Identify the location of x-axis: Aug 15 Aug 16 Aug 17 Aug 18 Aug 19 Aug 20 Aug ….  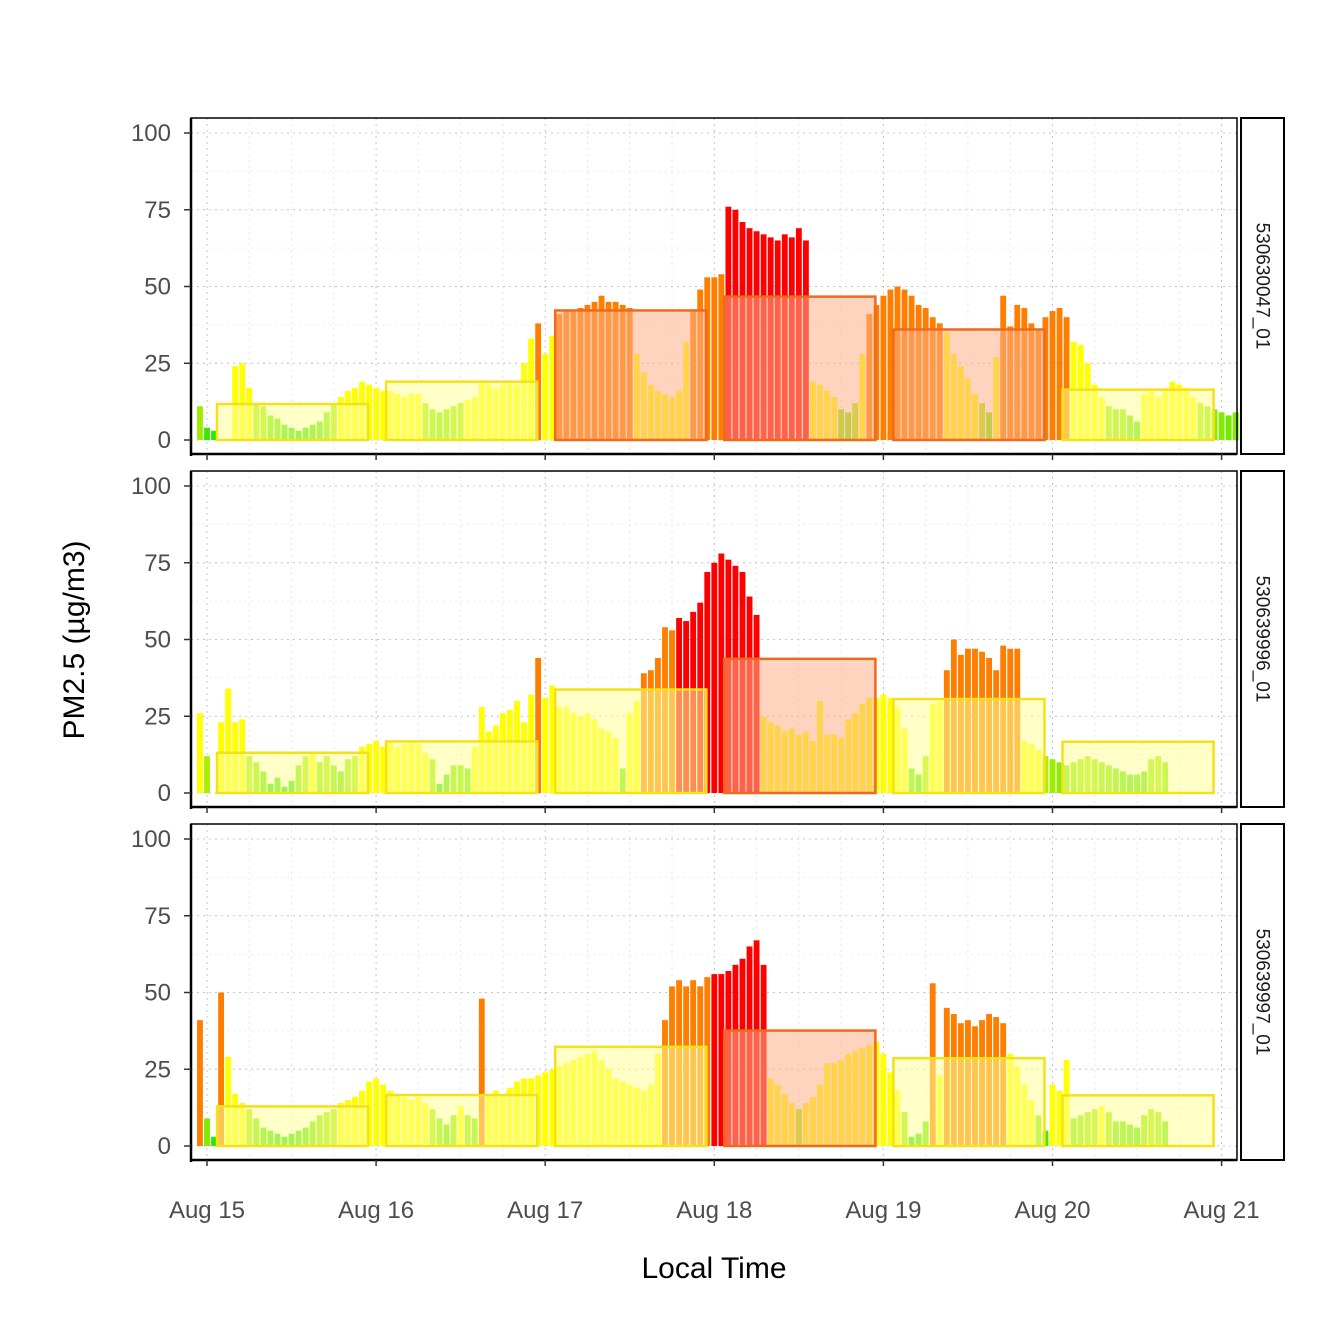
(714, 1210).